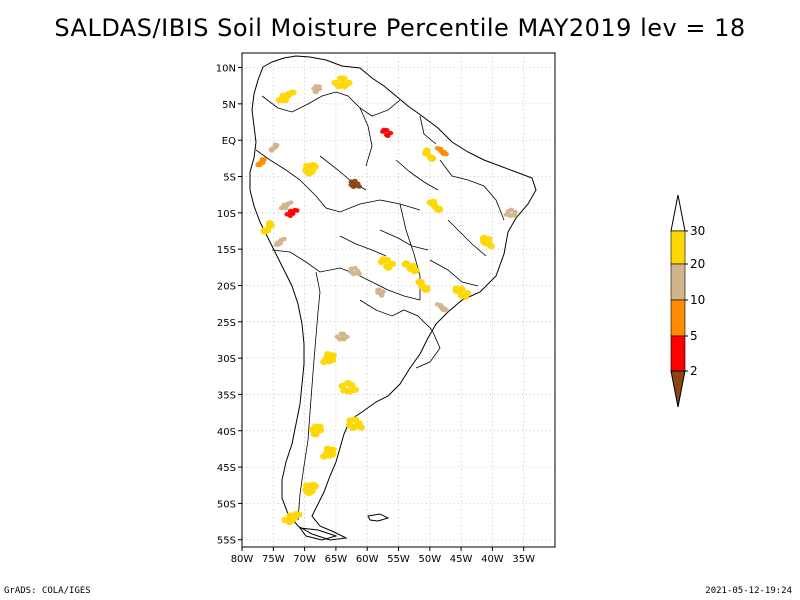 This screenshot has height=600, width=800. Describe the element at coordinates (226, 250) in the screenshot. I see `y-tick-label: 15S` at that location.